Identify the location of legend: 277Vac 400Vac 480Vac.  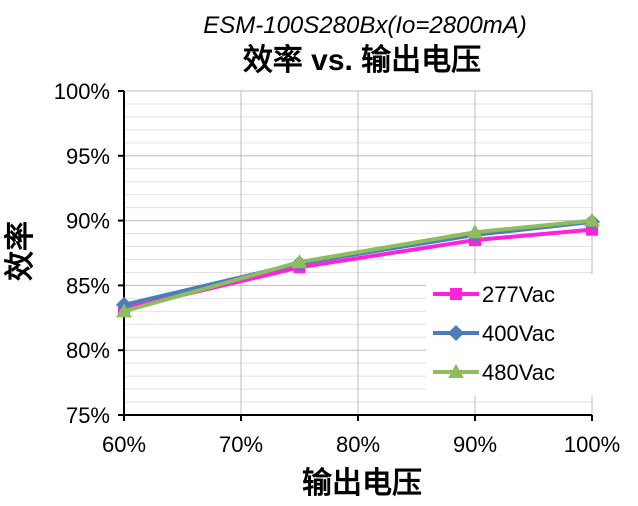
(511, 335).